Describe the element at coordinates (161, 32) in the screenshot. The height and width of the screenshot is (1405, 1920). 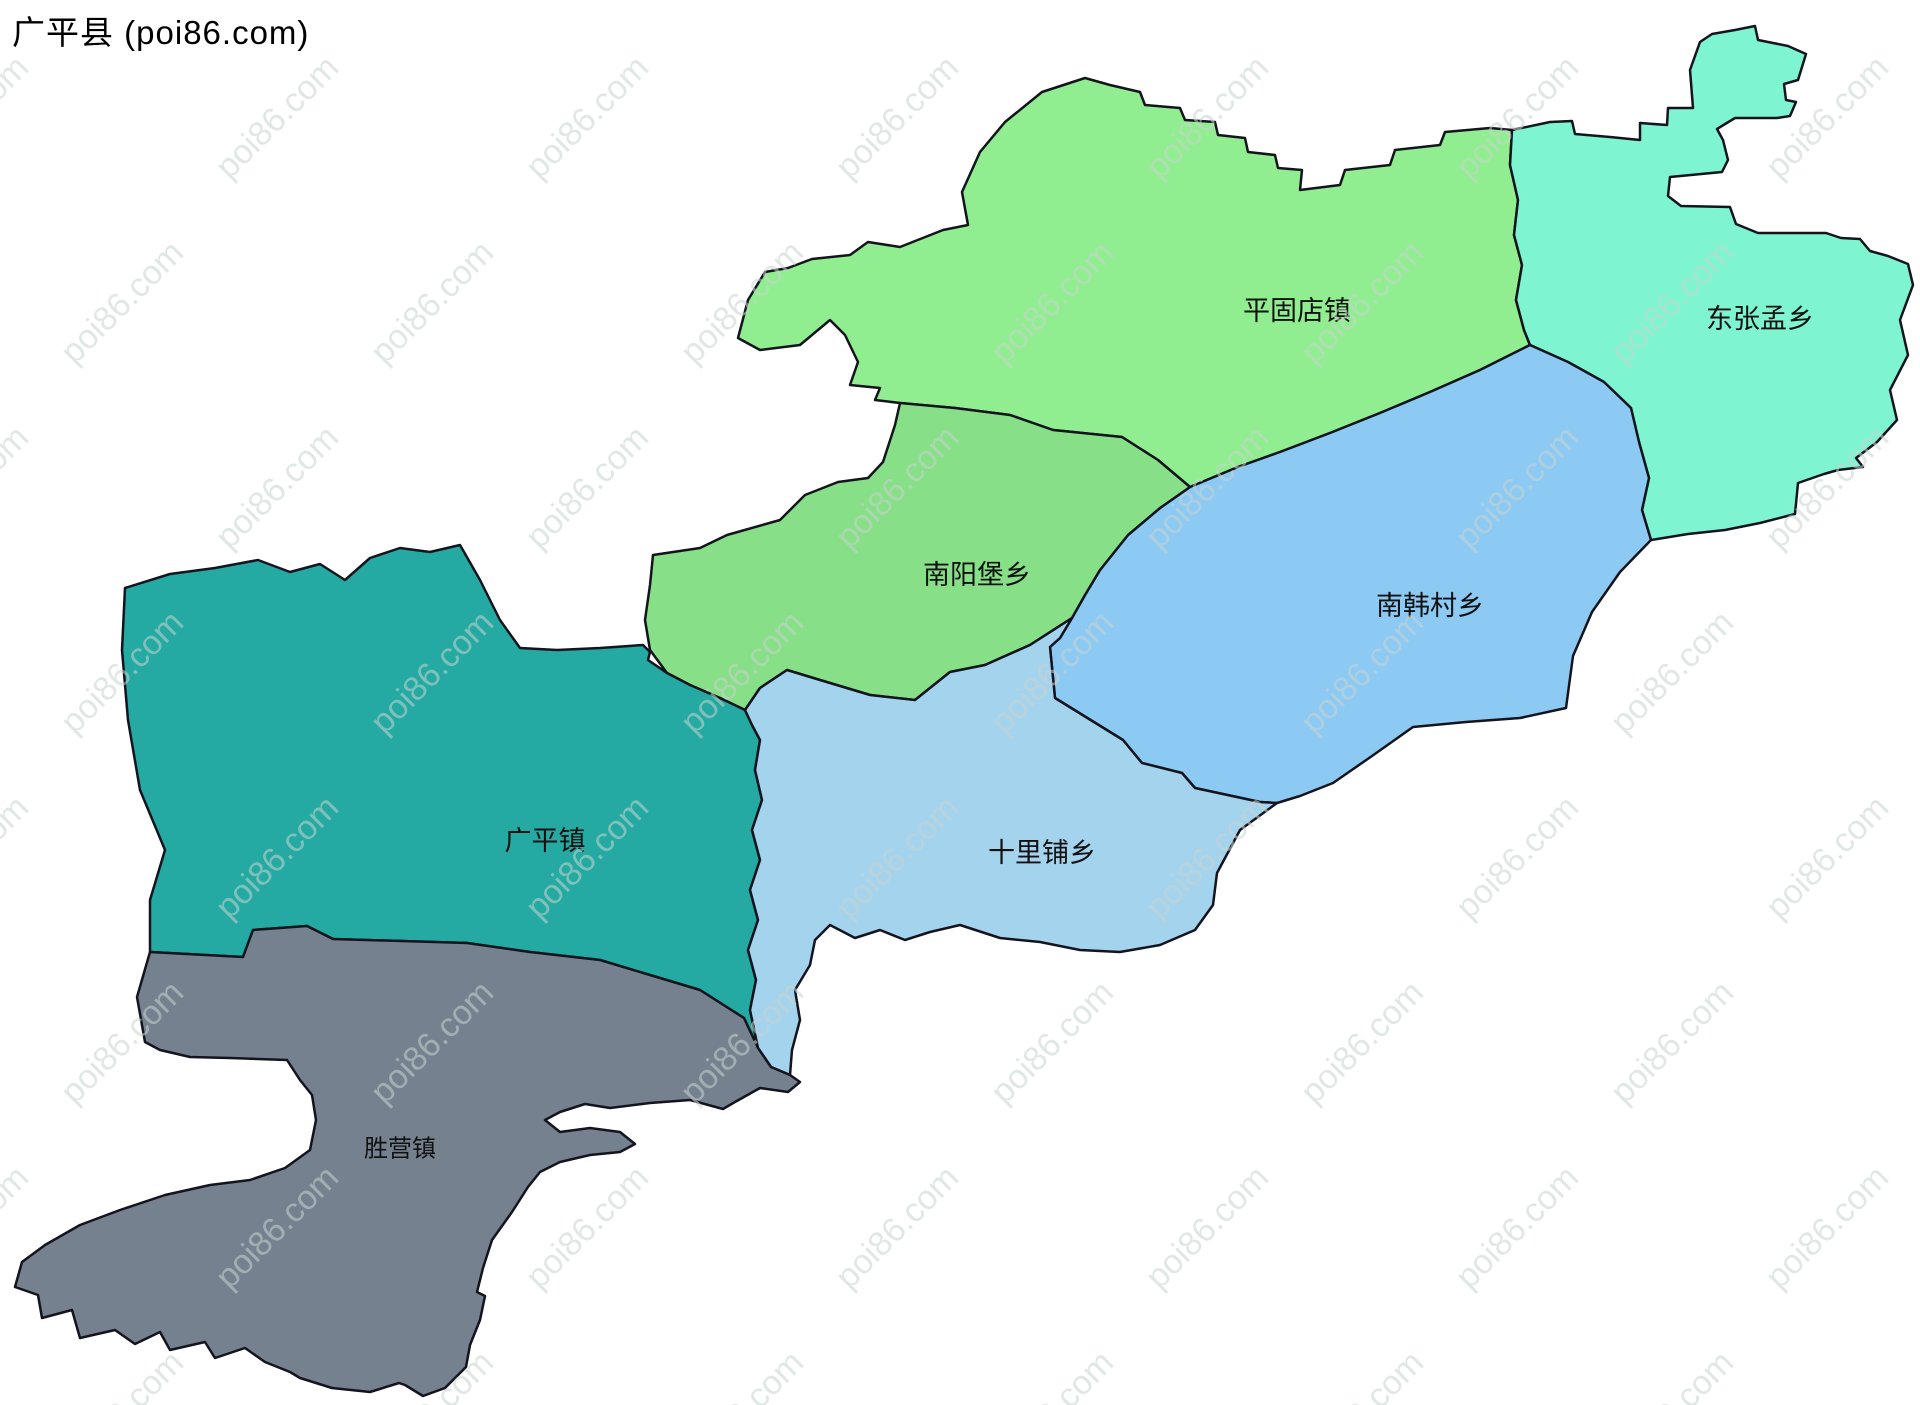
I see `map-title: 广平县 (poi86.com)` at that location.